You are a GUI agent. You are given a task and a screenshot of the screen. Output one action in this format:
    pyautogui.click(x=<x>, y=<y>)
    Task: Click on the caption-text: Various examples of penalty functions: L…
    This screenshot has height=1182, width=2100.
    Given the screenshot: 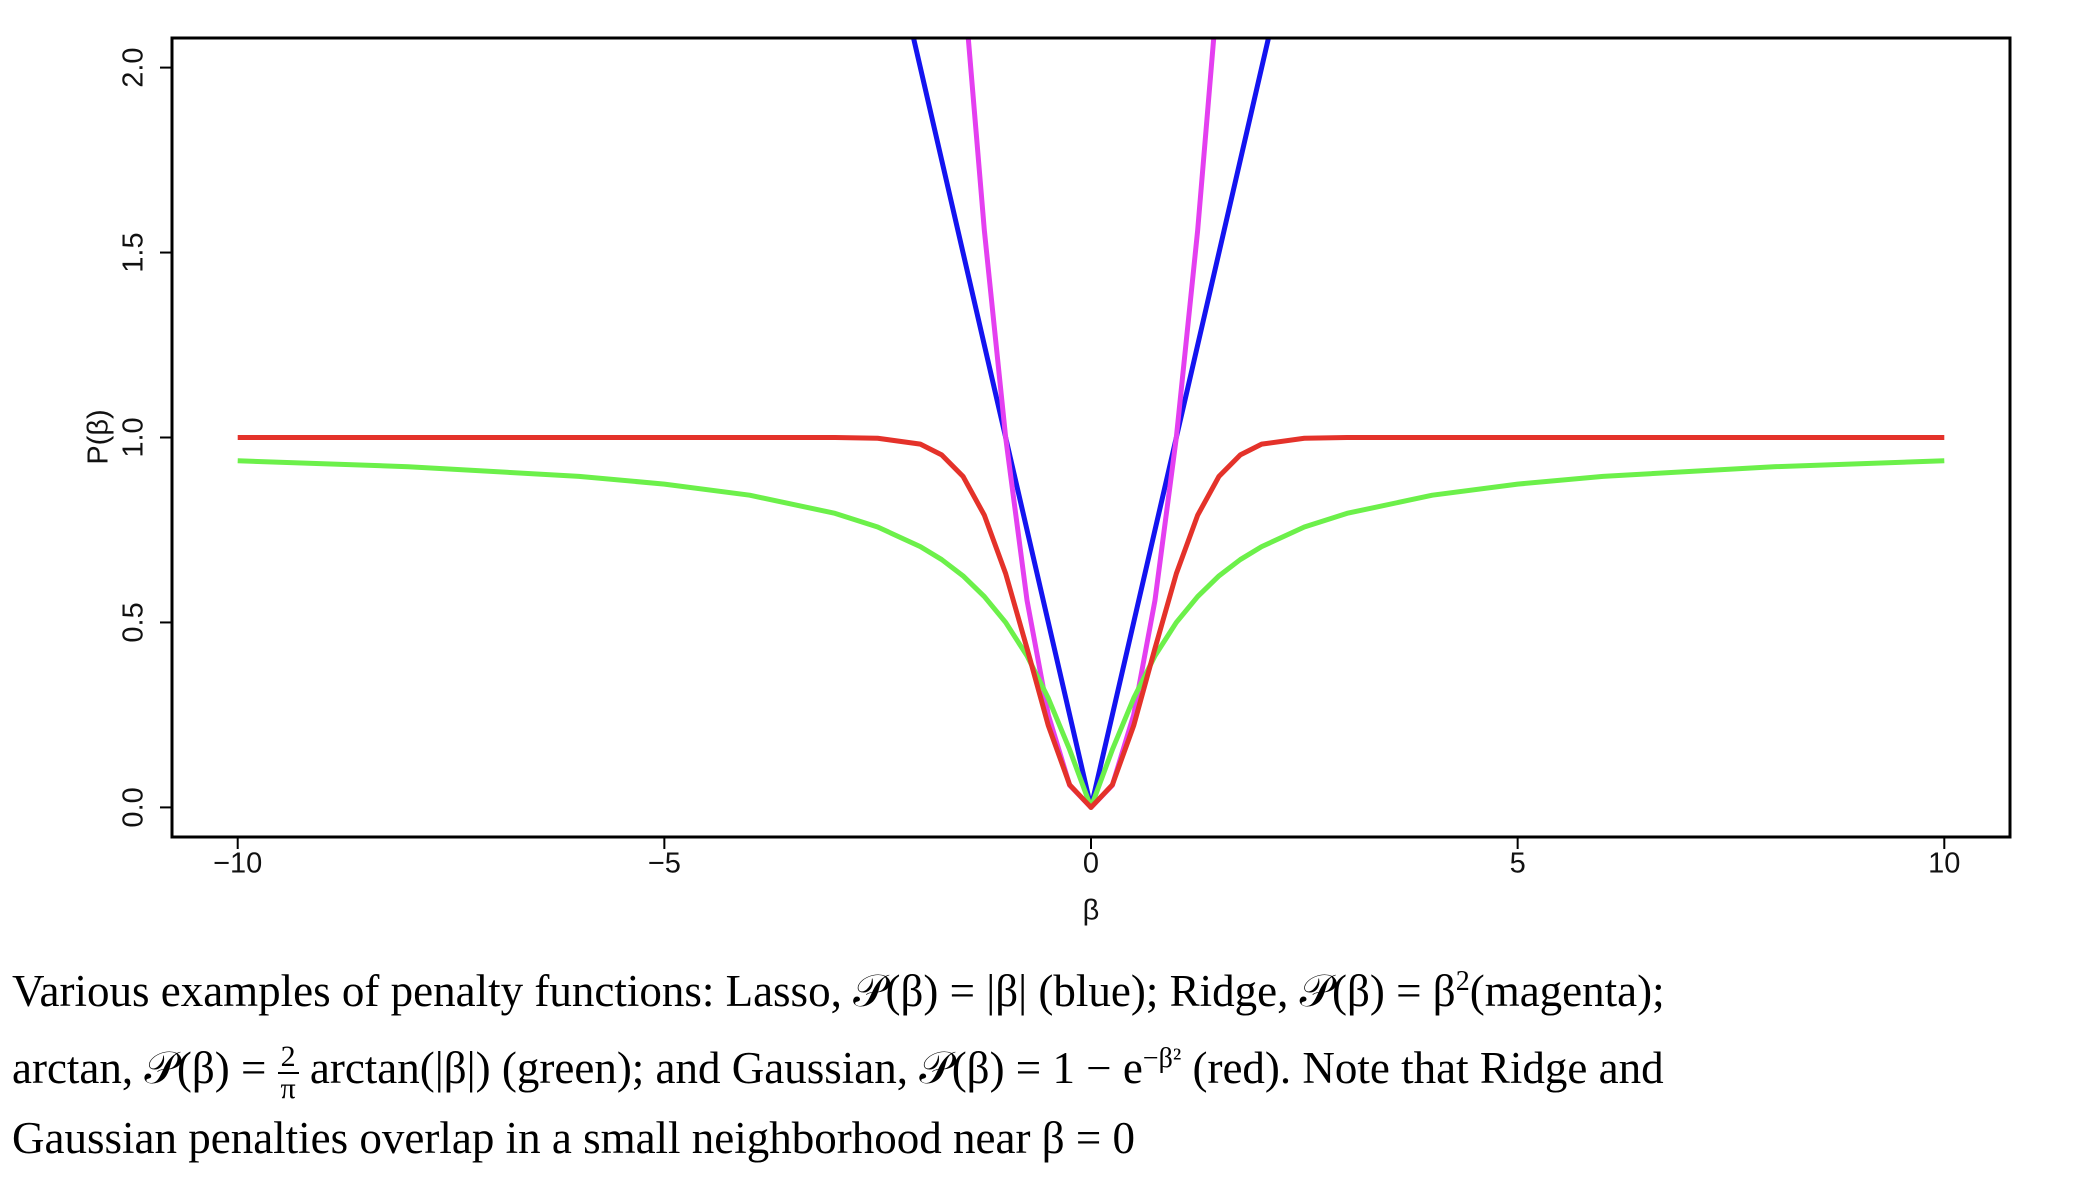 What is the action you would take?
    pyautogui.click(x=734, y=991)
    